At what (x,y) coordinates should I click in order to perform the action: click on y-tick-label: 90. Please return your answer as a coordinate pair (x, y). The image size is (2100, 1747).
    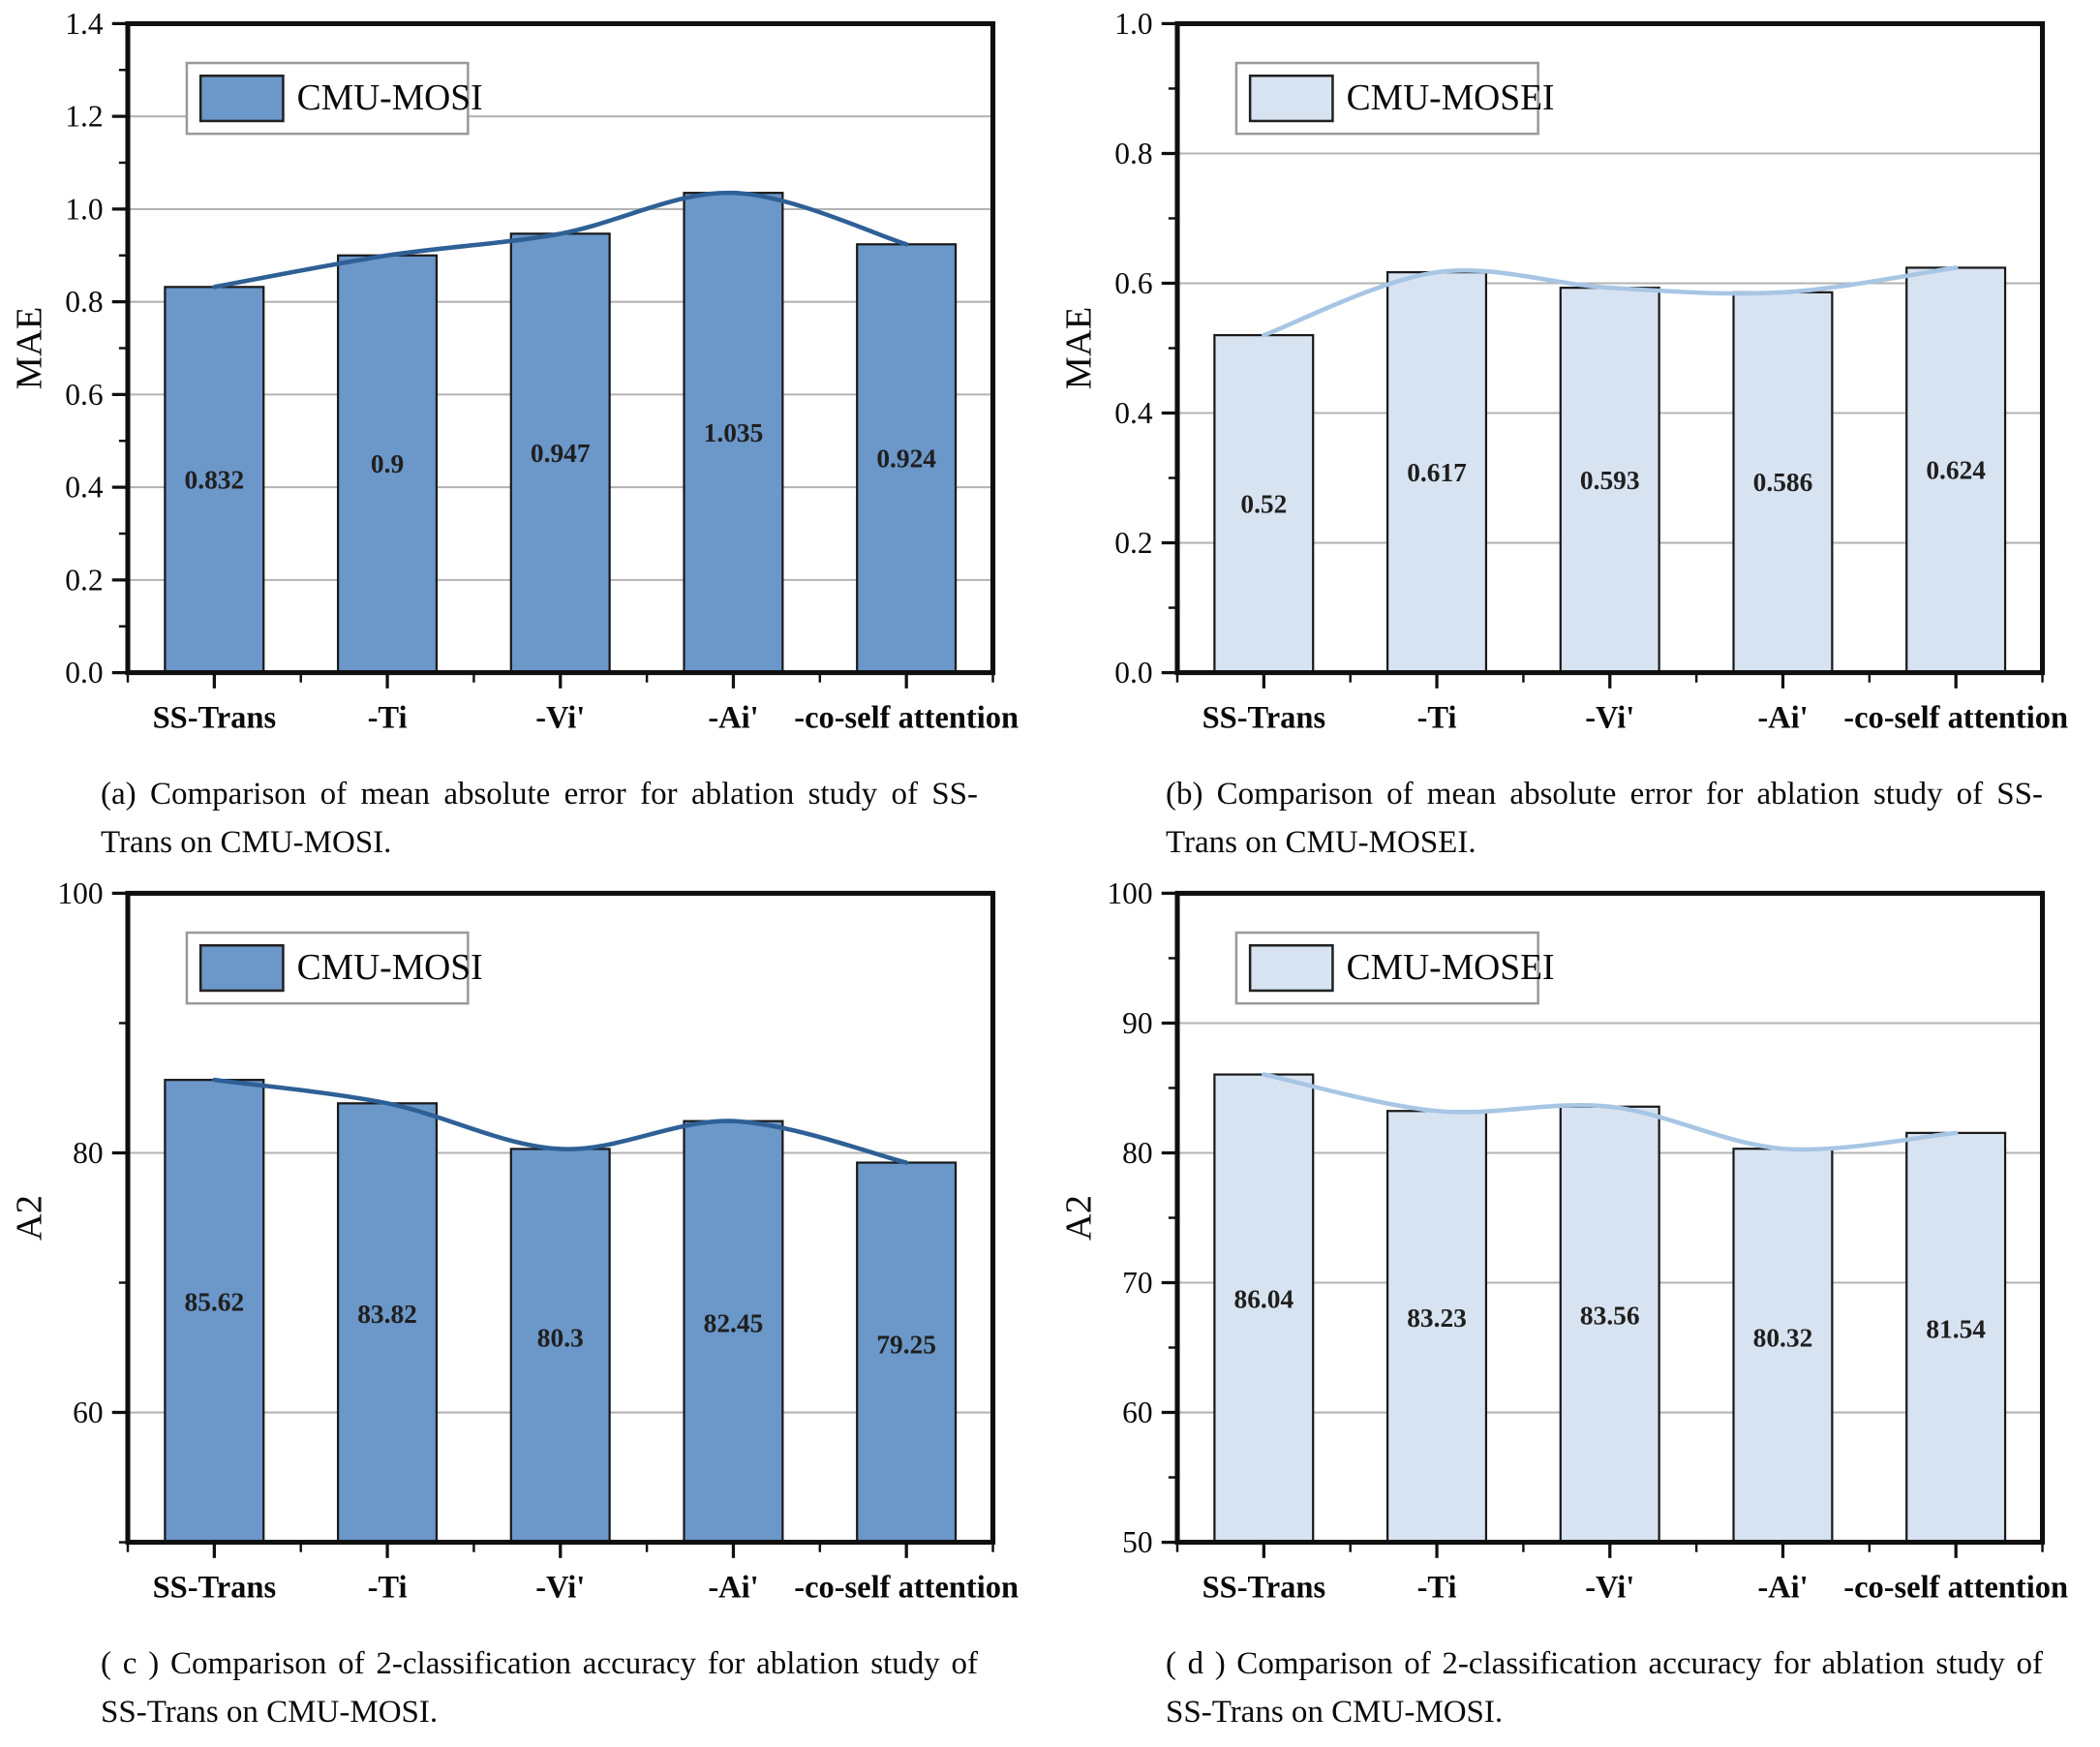
    Looking at the image, I should click on (1137, 1023).